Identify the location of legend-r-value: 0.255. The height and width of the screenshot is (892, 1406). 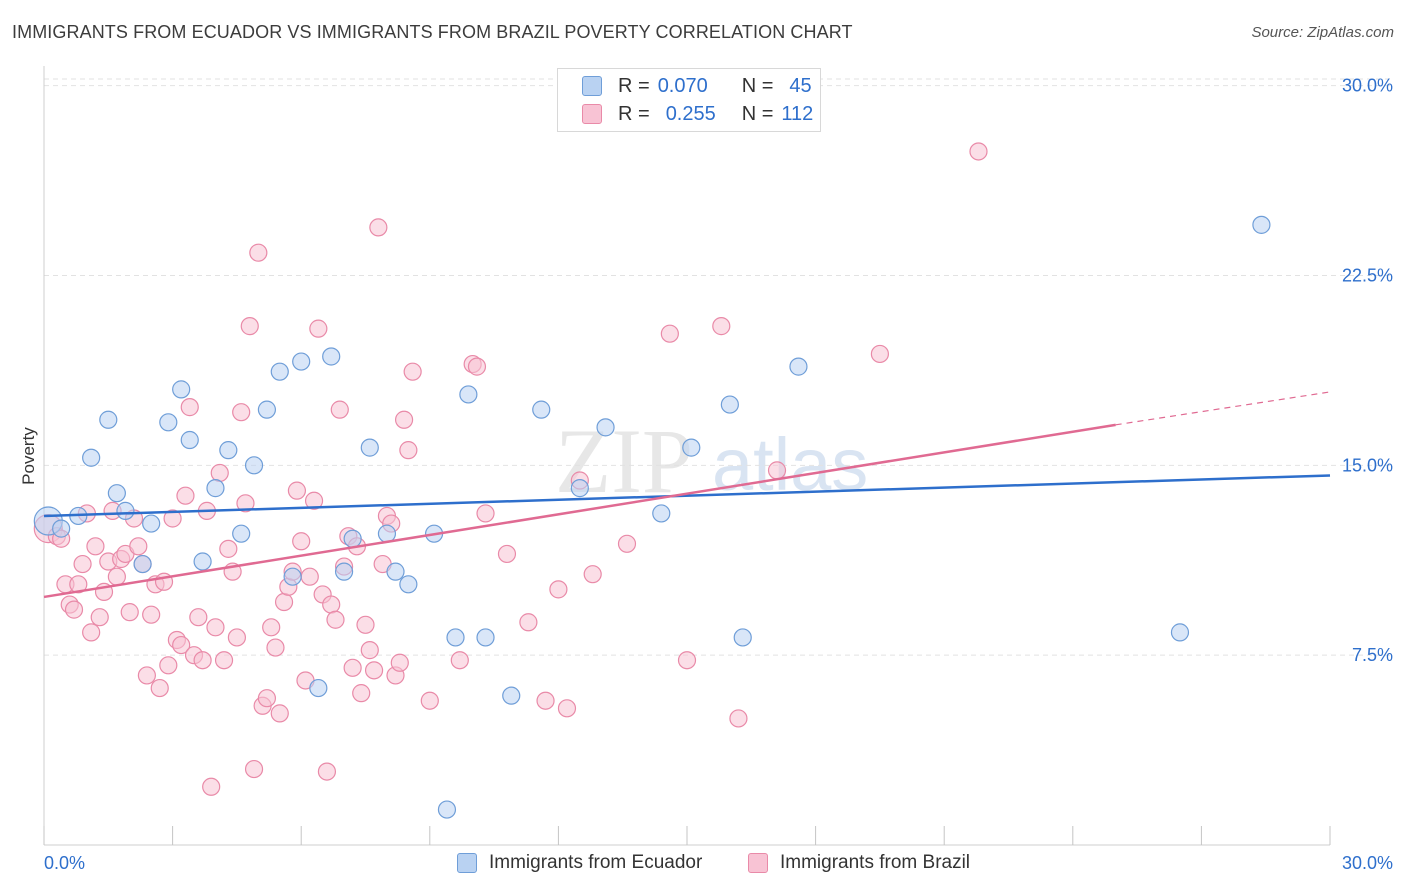
(690, 113).